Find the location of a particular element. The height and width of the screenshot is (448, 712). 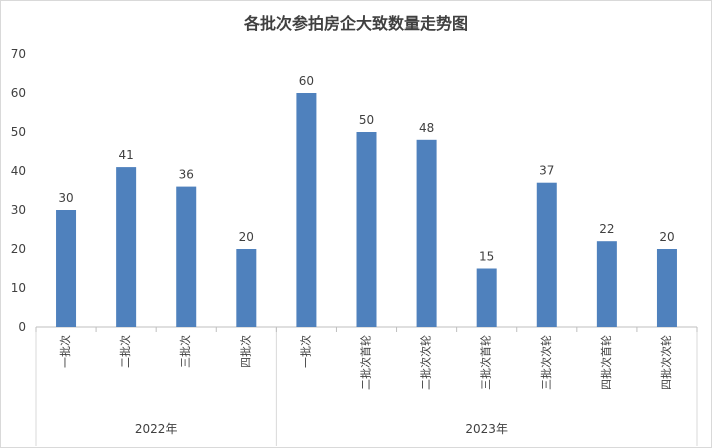

y-tick-label: 50 is located at coordinates (18, 132).